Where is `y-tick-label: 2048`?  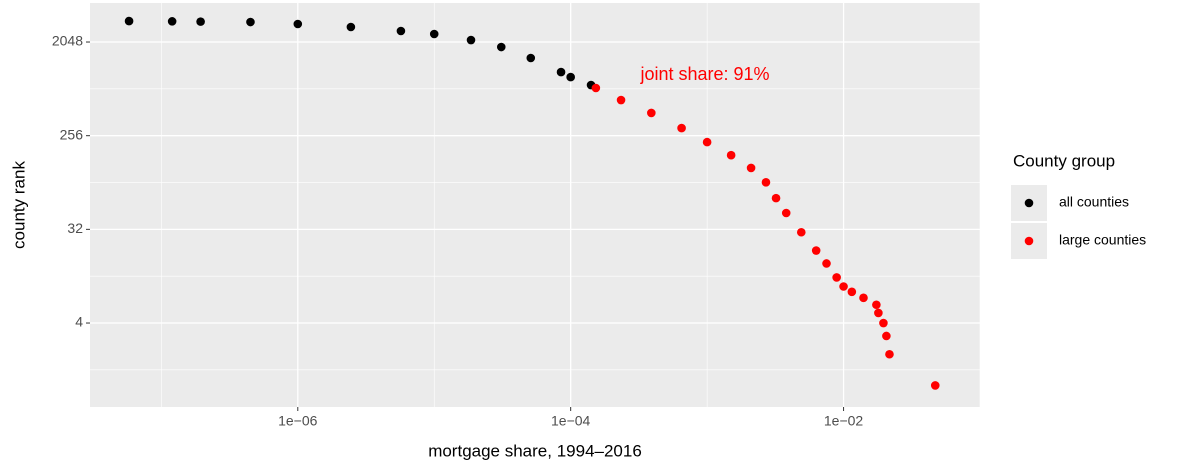
y-tick-label: 2048 is located at coordinates (67, 41).